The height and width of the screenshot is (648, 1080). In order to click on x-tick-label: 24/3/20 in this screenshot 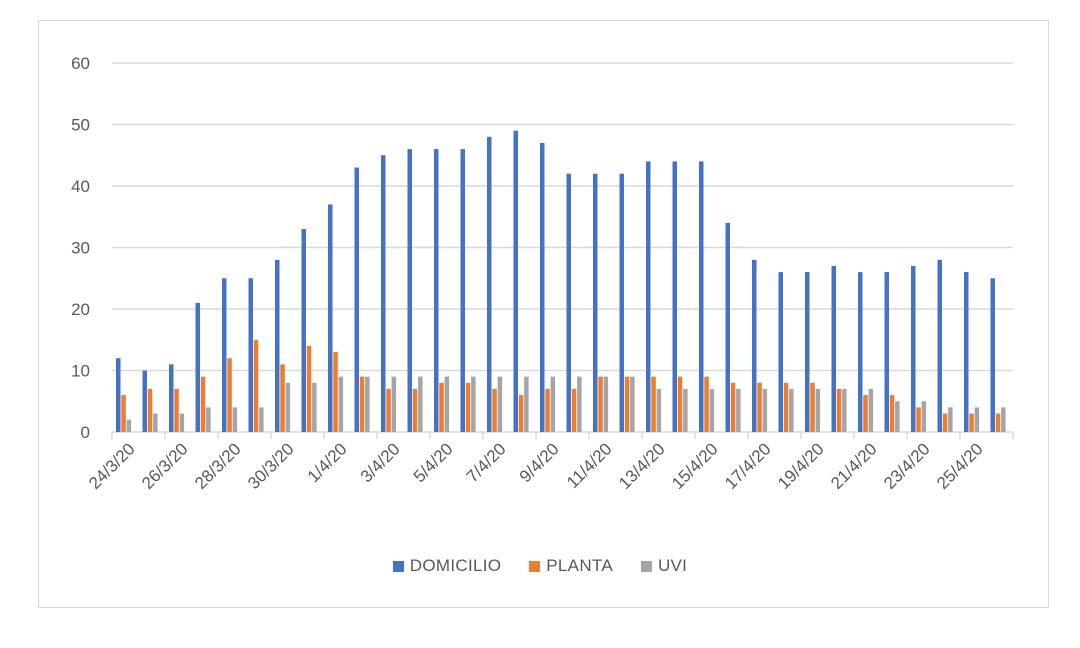, I will do `click(112, 466)`.